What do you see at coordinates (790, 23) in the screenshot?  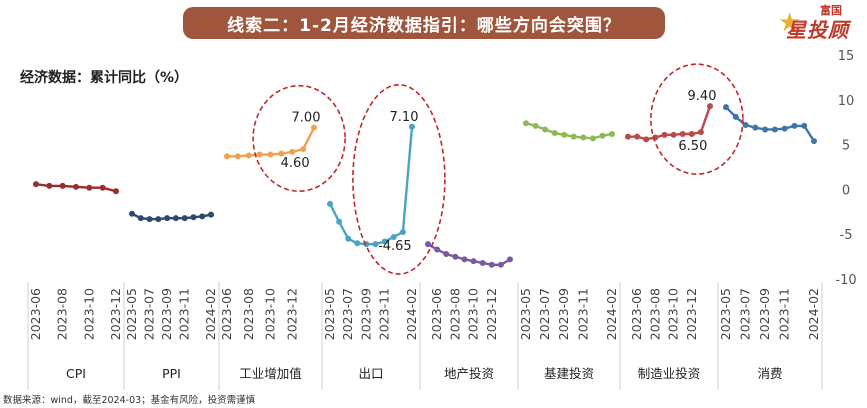 I see `star-icon: ★` at bounding box center [790, 23].